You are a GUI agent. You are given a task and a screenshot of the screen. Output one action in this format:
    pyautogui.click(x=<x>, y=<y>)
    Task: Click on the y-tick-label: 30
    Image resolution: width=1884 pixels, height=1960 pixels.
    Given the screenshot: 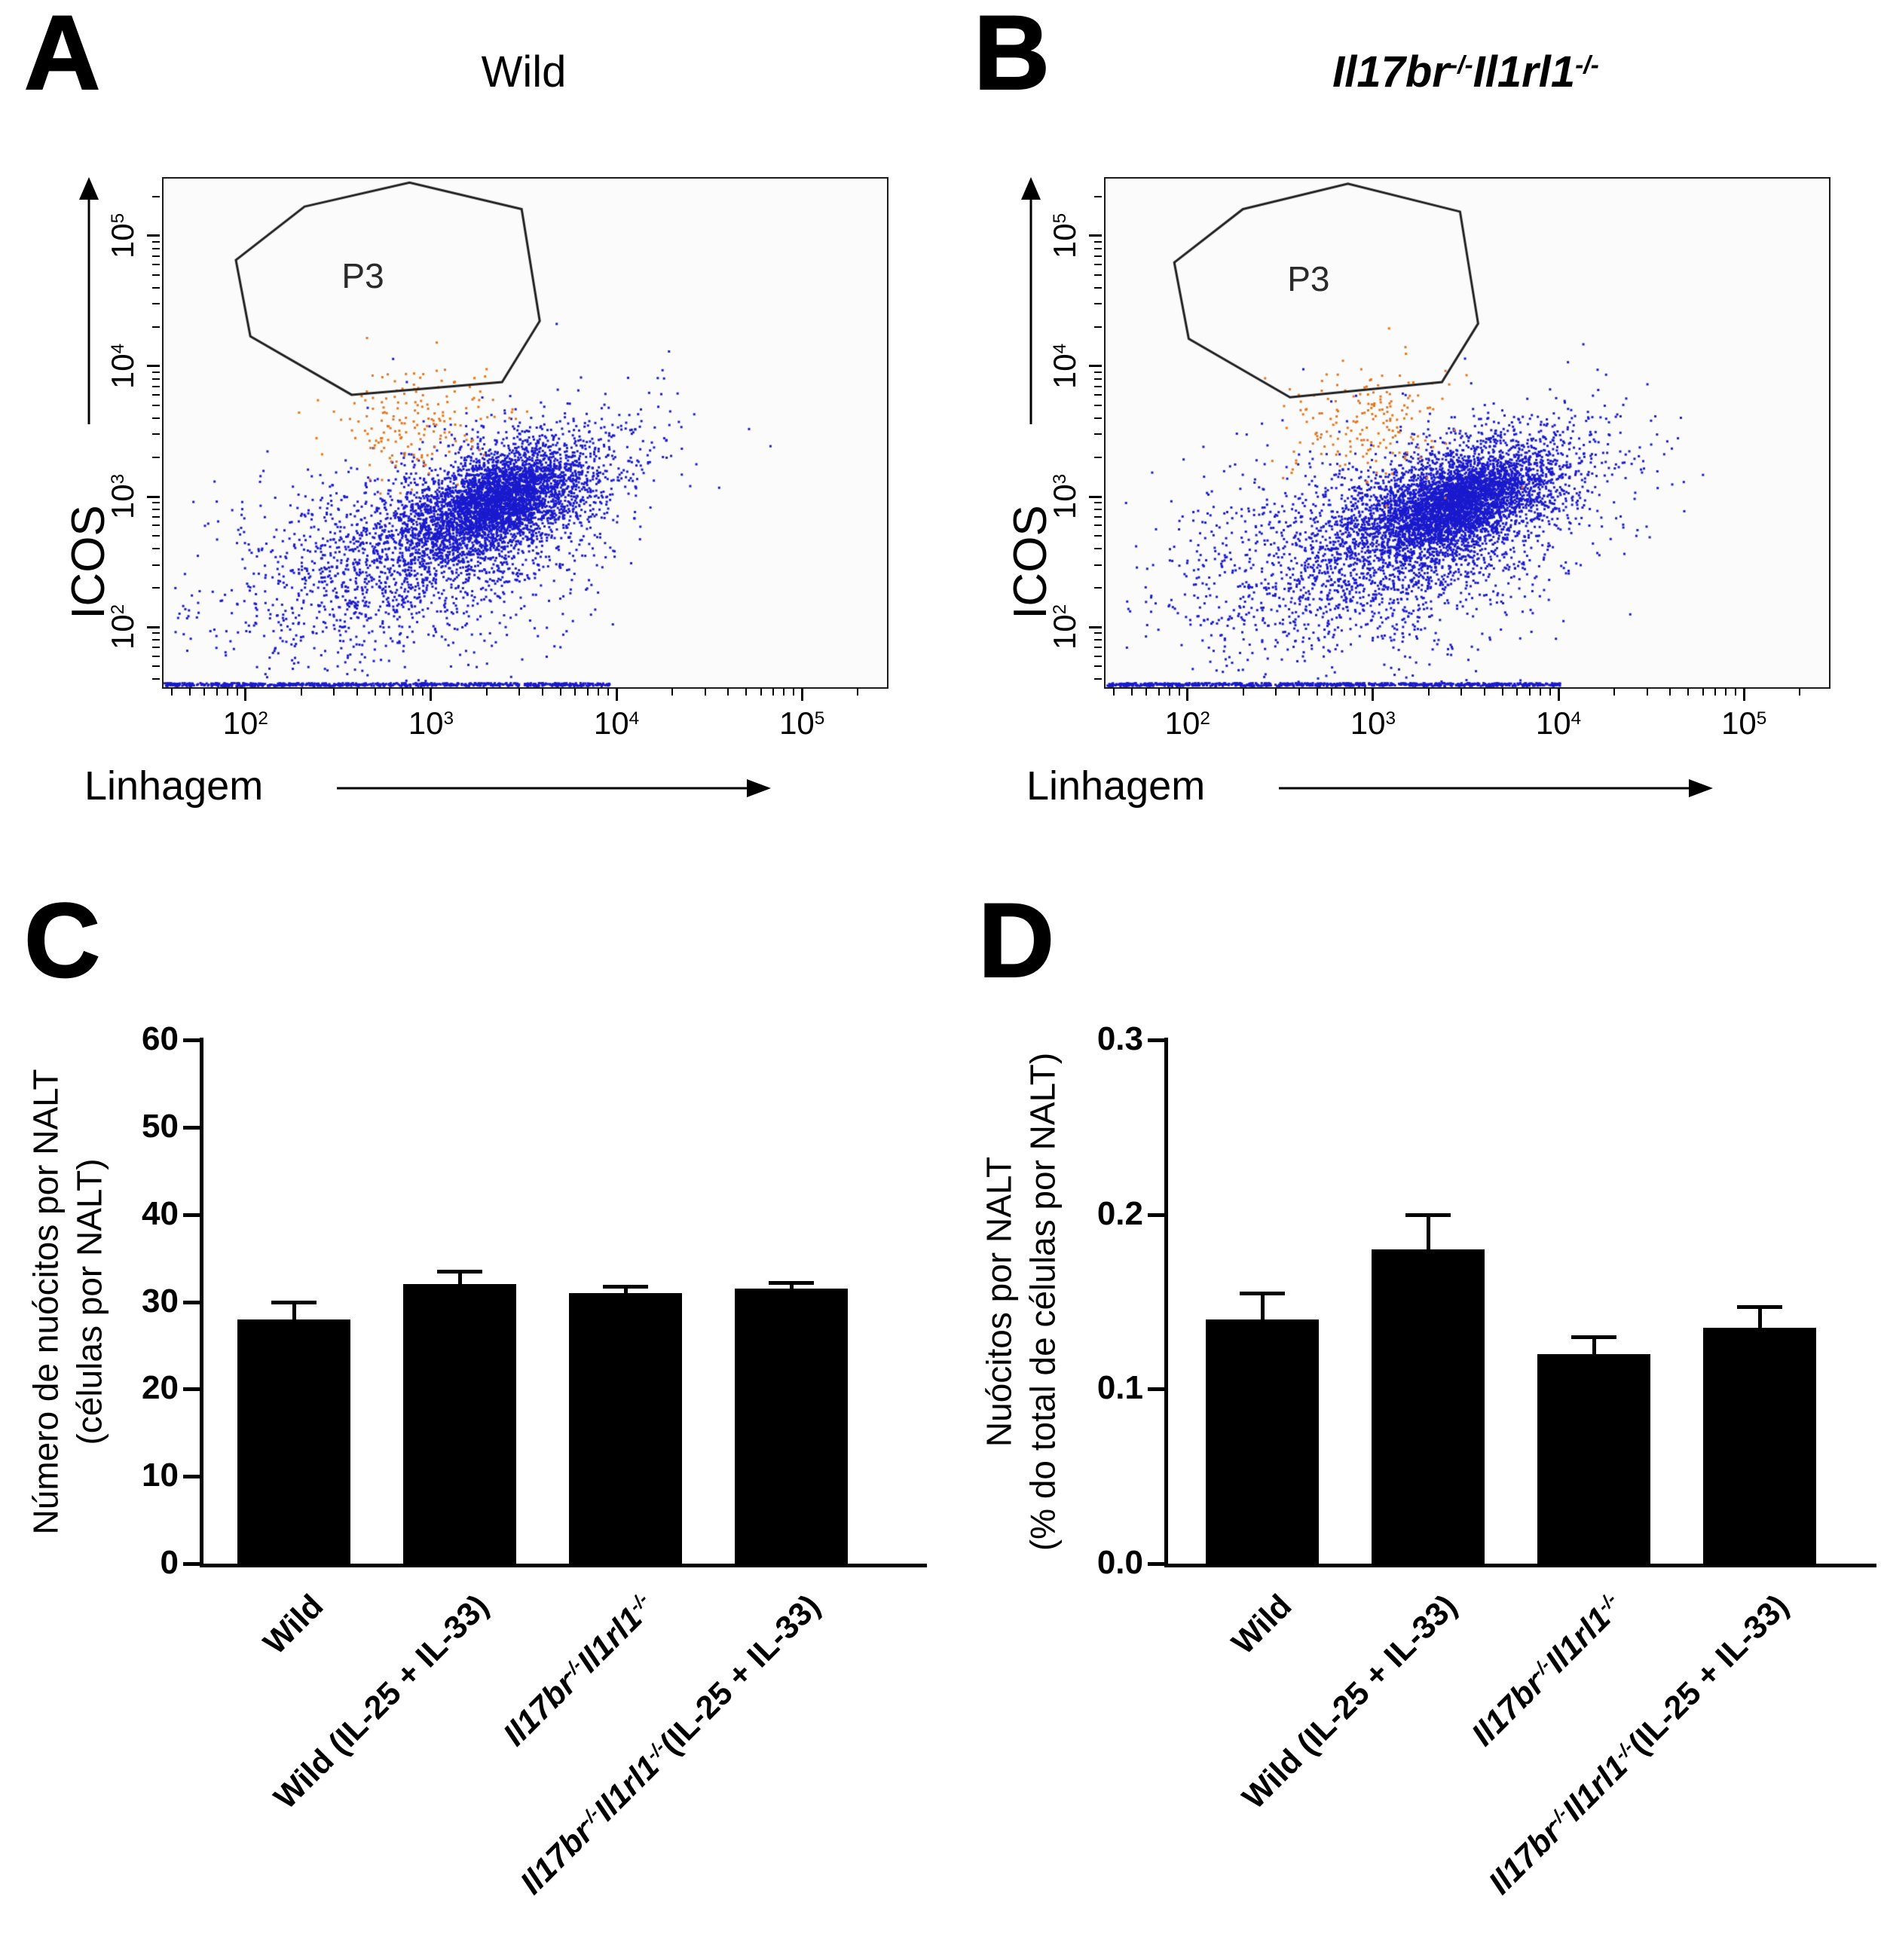 What is the action you would take?
    pyautogui.click(x=160, y=1300)
    